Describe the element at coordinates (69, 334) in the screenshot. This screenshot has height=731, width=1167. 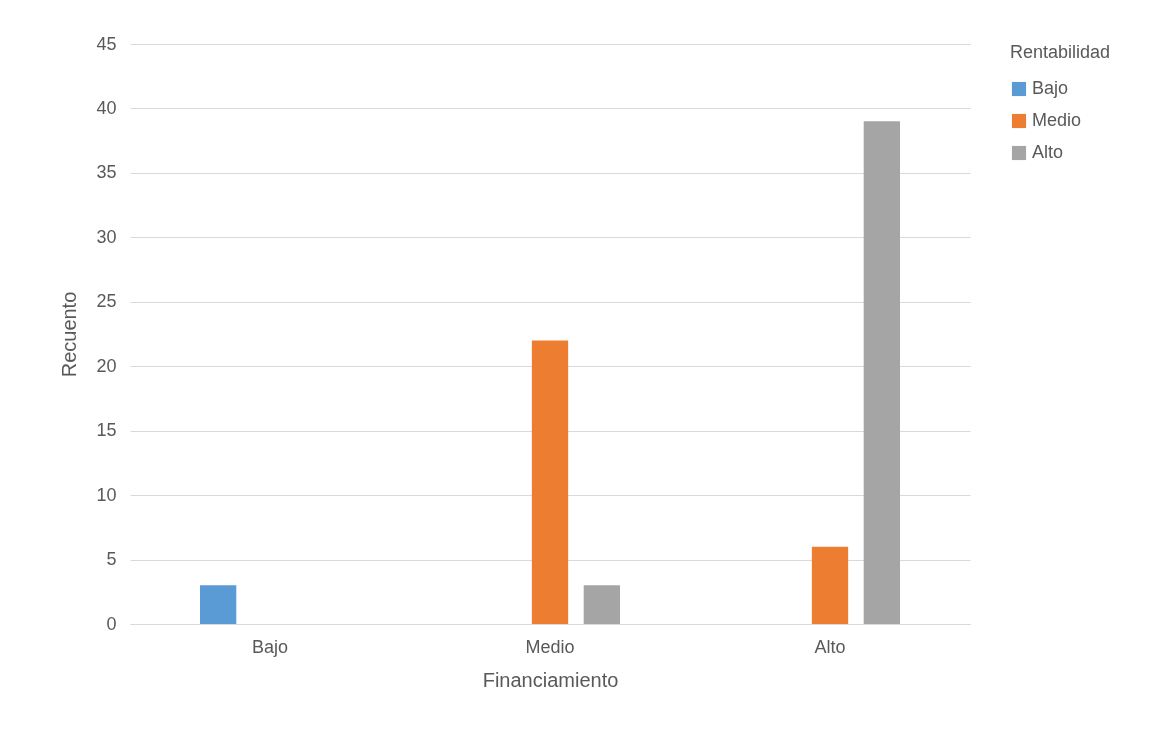
I see `y-axis-title: Recuento` at that location.